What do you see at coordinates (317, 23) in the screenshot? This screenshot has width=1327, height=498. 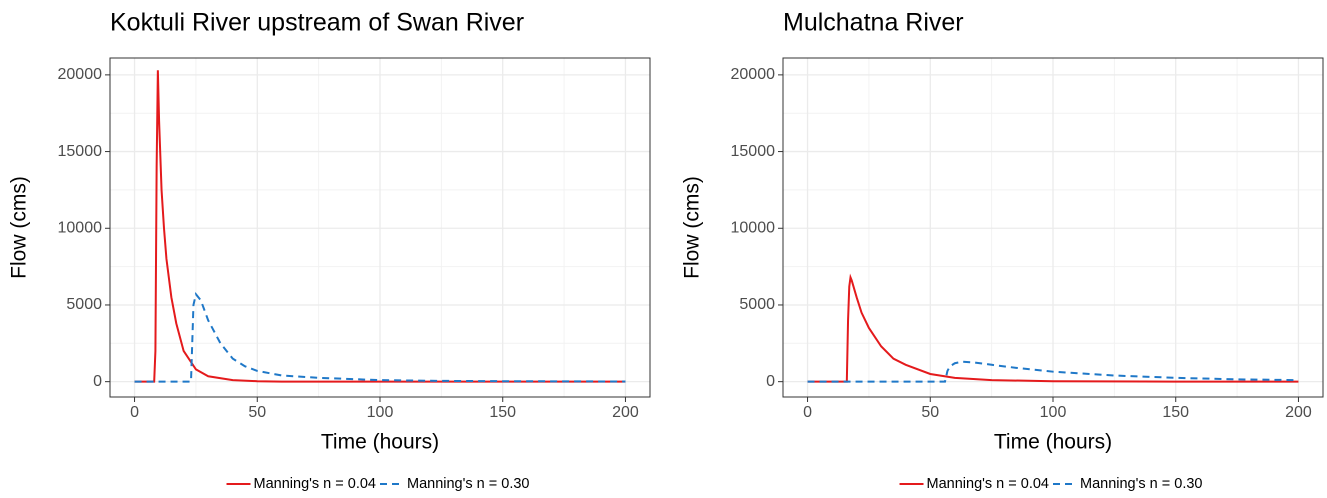 I see `chart-title: Koktuli River upstream of Swan River` at bounding box center [317, 23].